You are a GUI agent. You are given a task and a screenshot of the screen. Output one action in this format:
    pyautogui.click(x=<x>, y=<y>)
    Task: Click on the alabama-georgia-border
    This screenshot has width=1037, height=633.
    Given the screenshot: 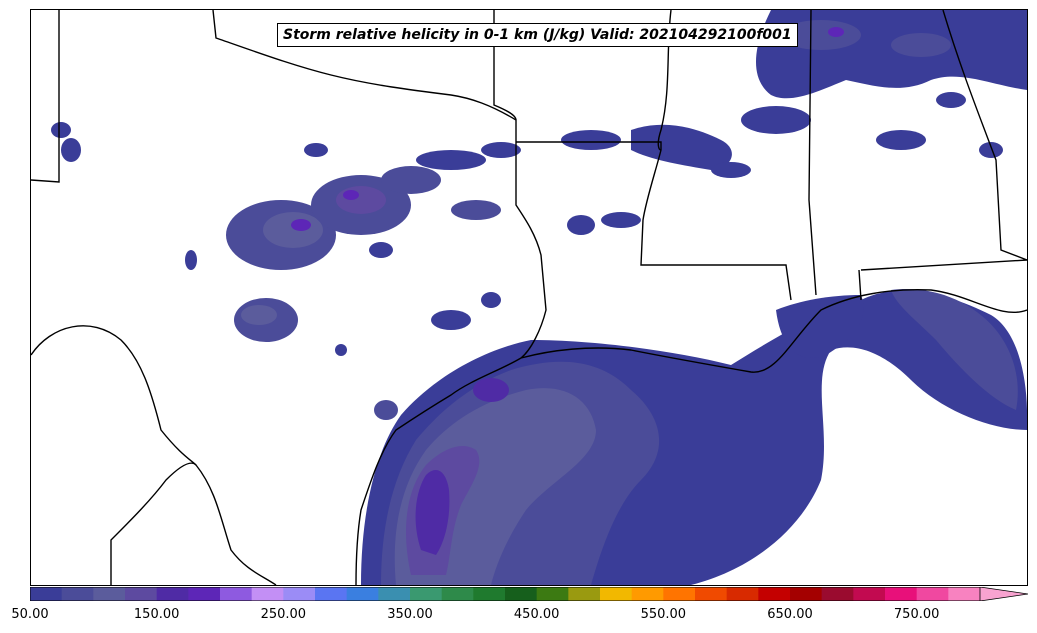 What is the action you would take?
    pyautogui.click(x=984, y=135)
    